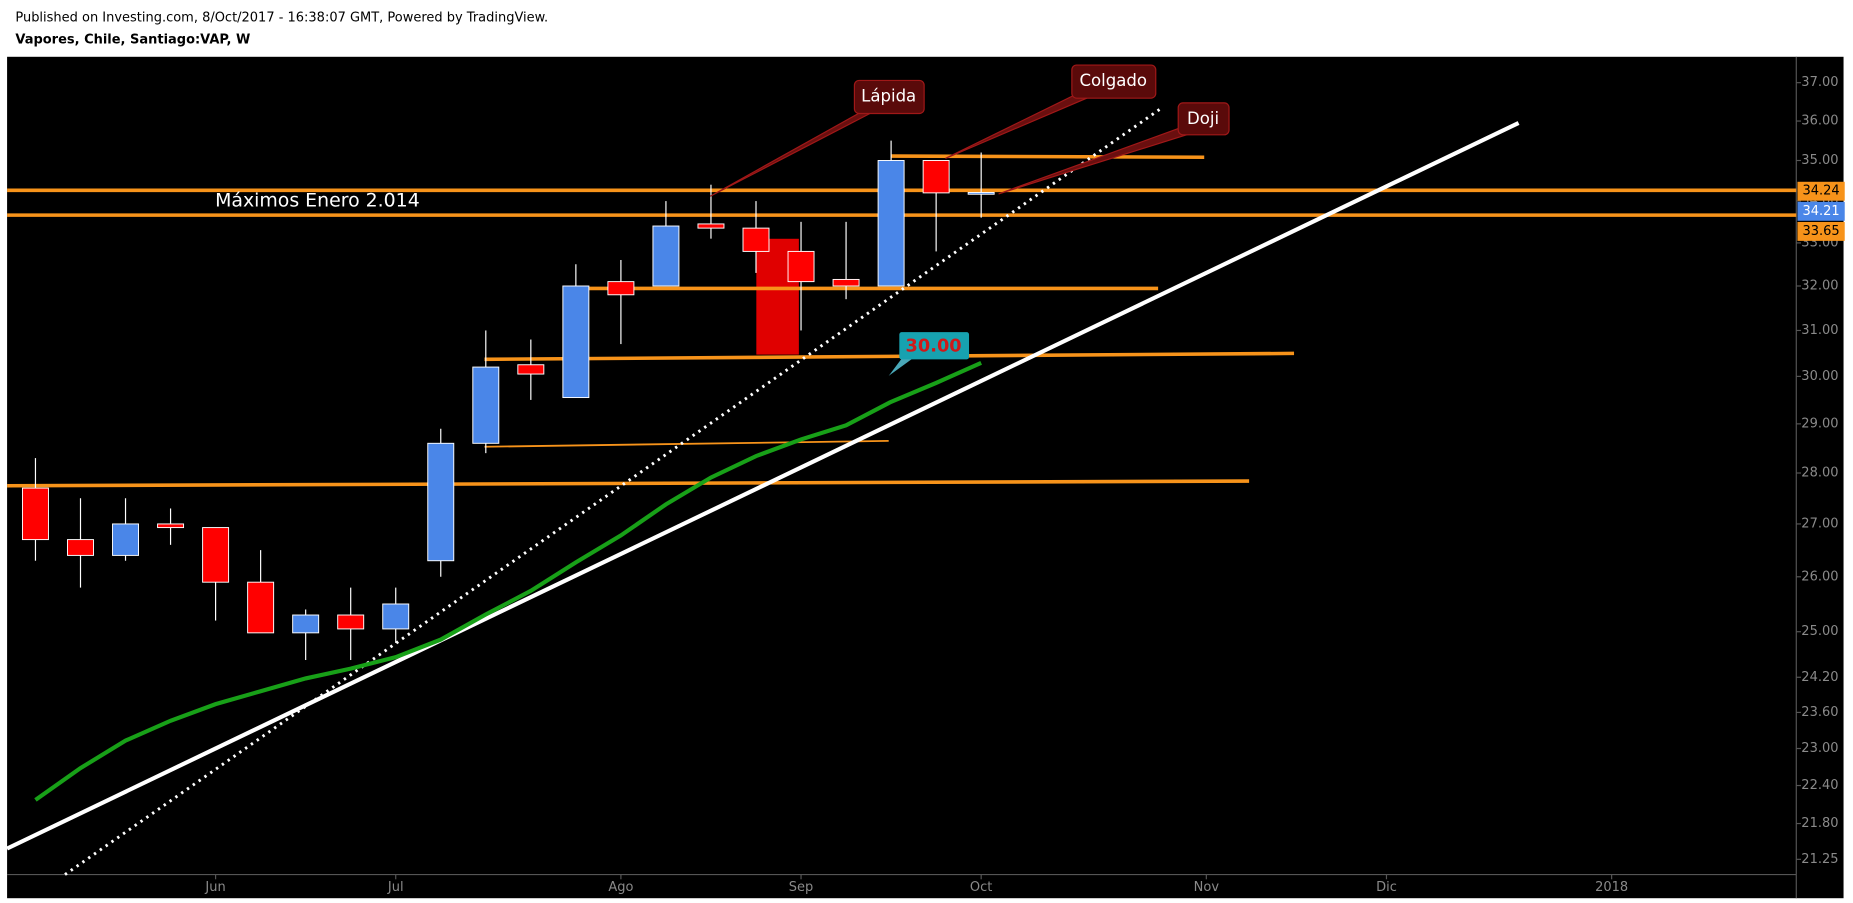  What do you see at coordinates (1819, 121) in the screenshot?
I see `y-tick-label: 36.00` at bounding box center [1819, 121].